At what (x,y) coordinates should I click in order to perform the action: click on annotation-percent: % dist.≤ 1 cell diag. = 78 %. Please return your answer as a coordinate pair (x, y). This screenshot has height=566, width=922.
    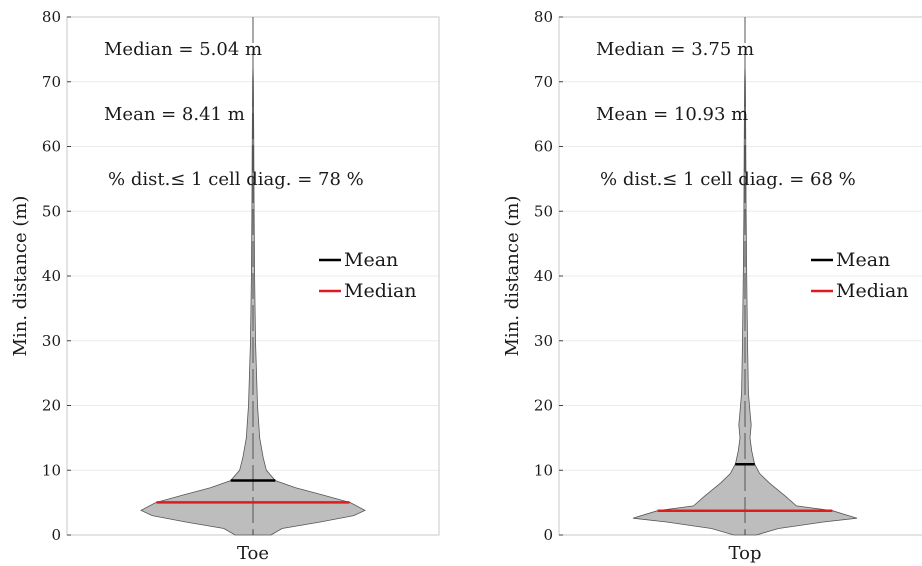
    Looking at the image, I should click on (236, 179).